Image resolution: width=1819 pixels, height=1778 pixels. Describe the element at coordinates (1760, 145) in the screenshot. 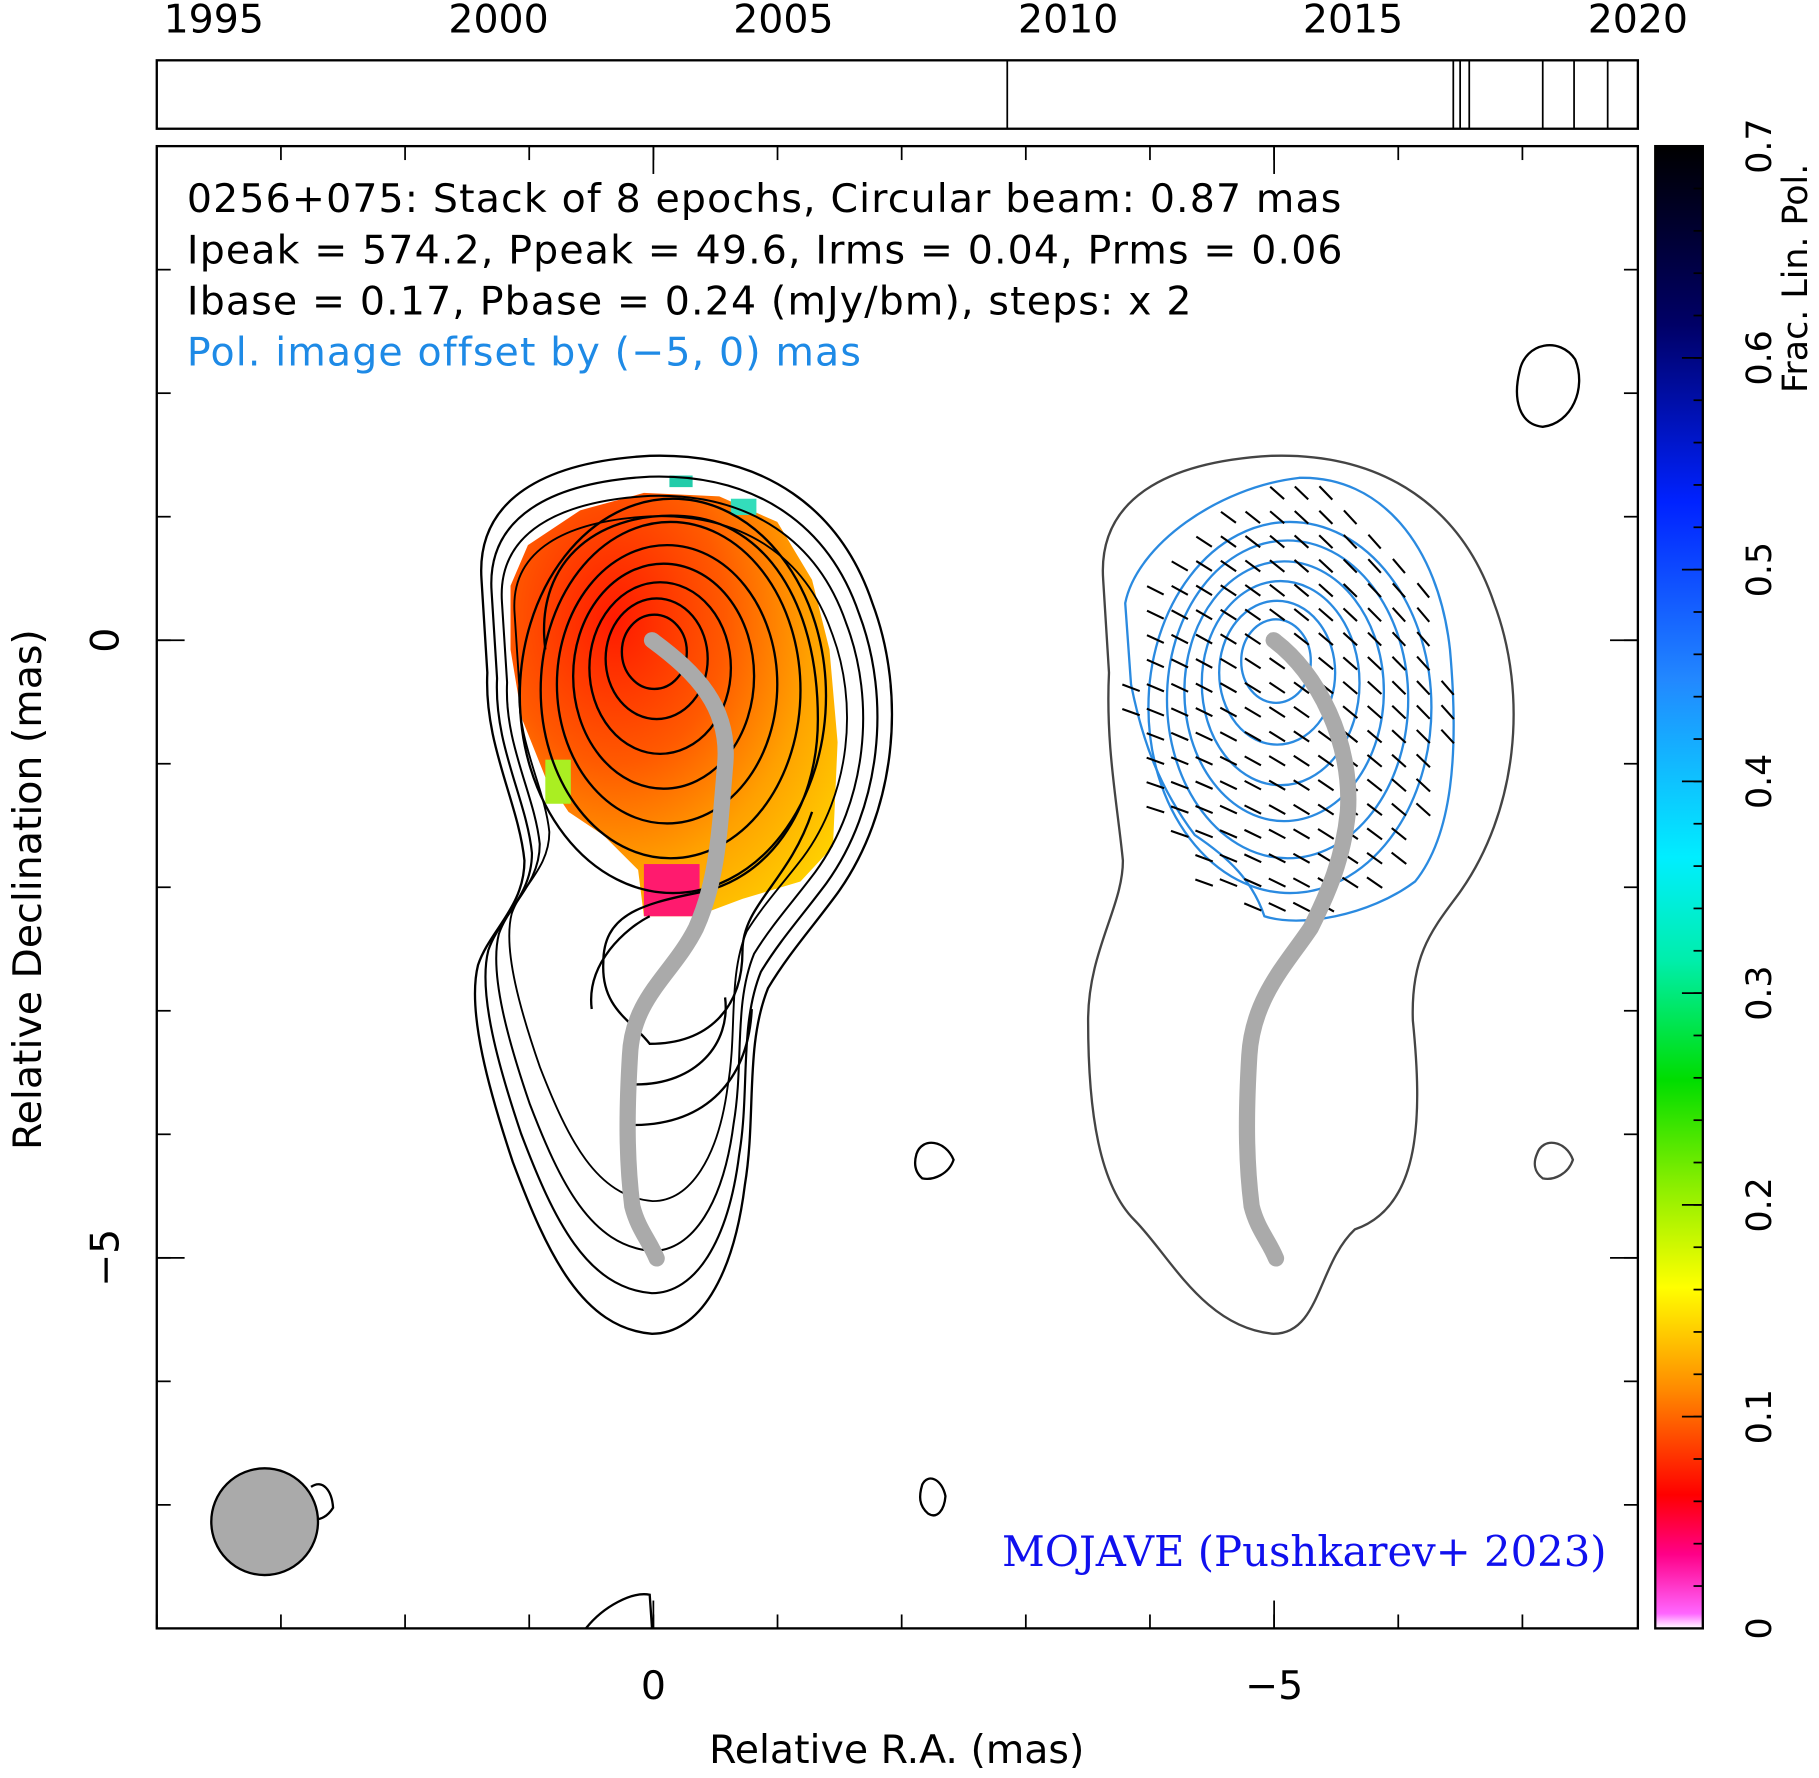

I see `colorbar-tick-label: 0.7` at that location.